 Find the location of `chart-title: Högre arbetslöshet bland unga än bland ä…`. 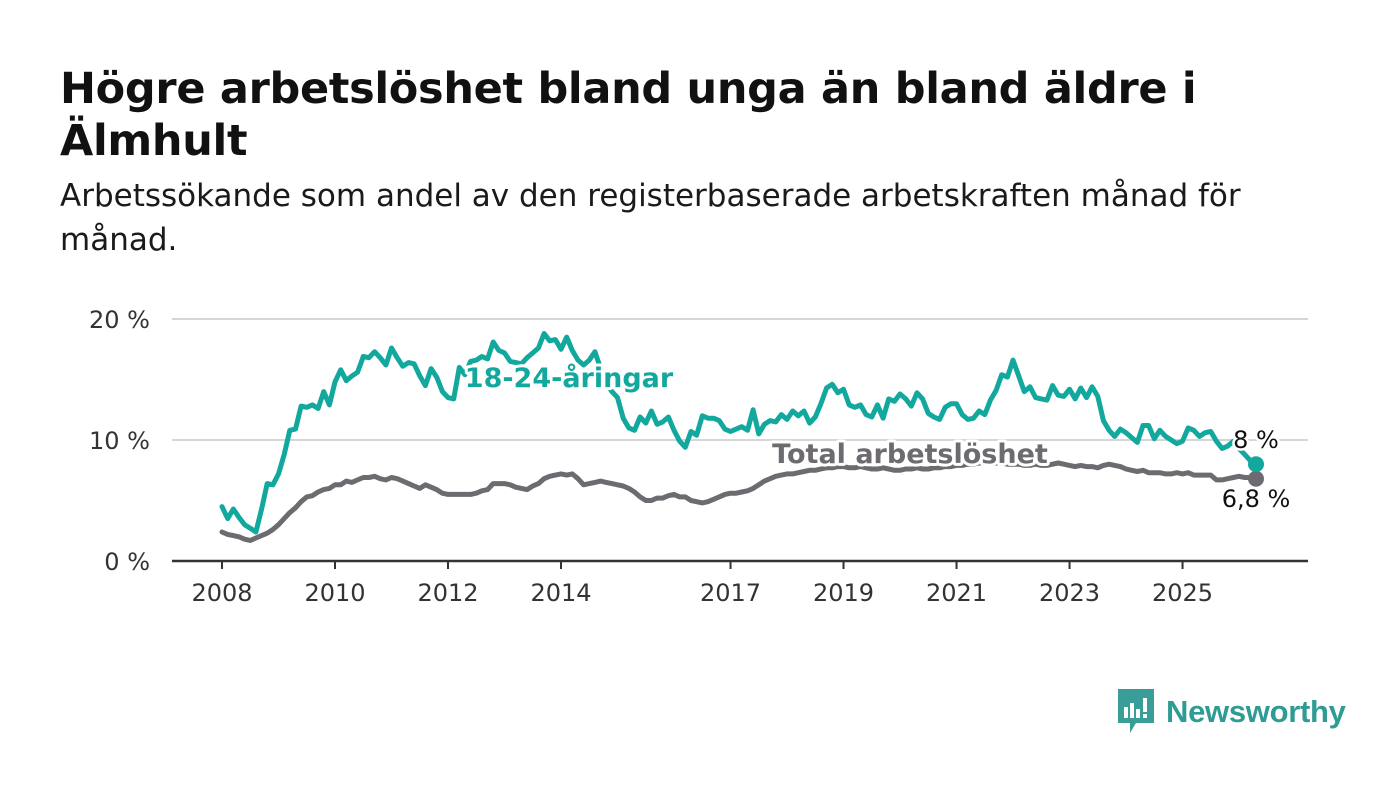

chart-title: Högre arbetslöshet bland unga än bland ä… is located at coordinates (628, 115).